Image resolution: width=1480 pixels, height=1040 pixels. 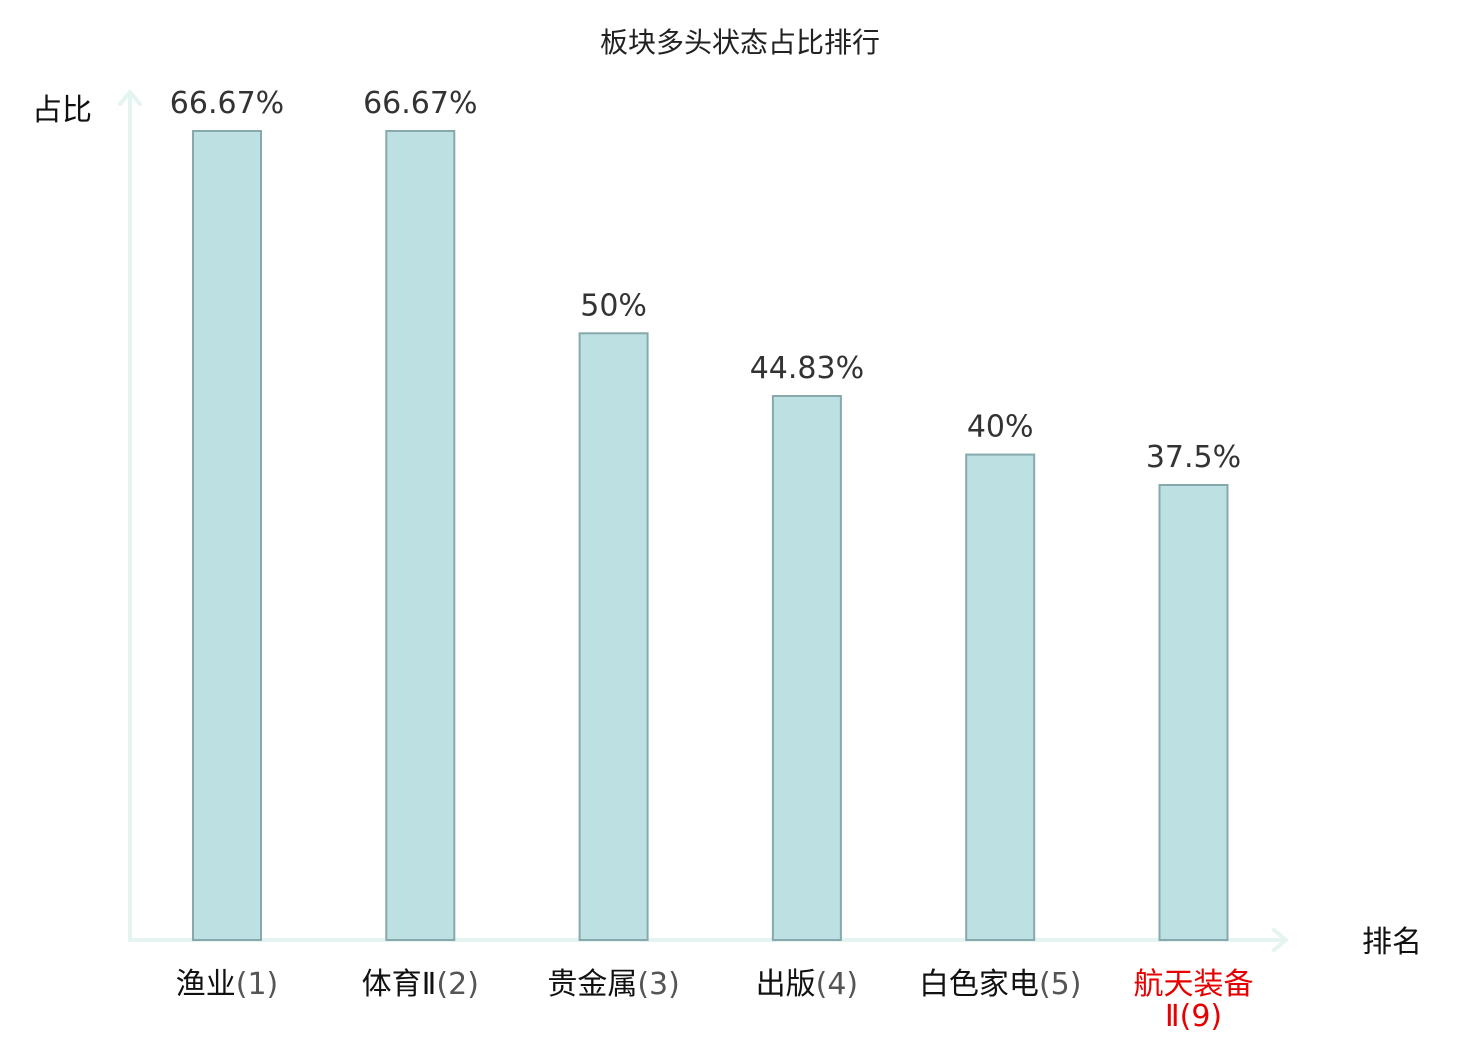 What do you see at coordinates (979, 984) in the screenshot?
I see `x-tick-name: 白色家电` at bounding box center [979, 984].